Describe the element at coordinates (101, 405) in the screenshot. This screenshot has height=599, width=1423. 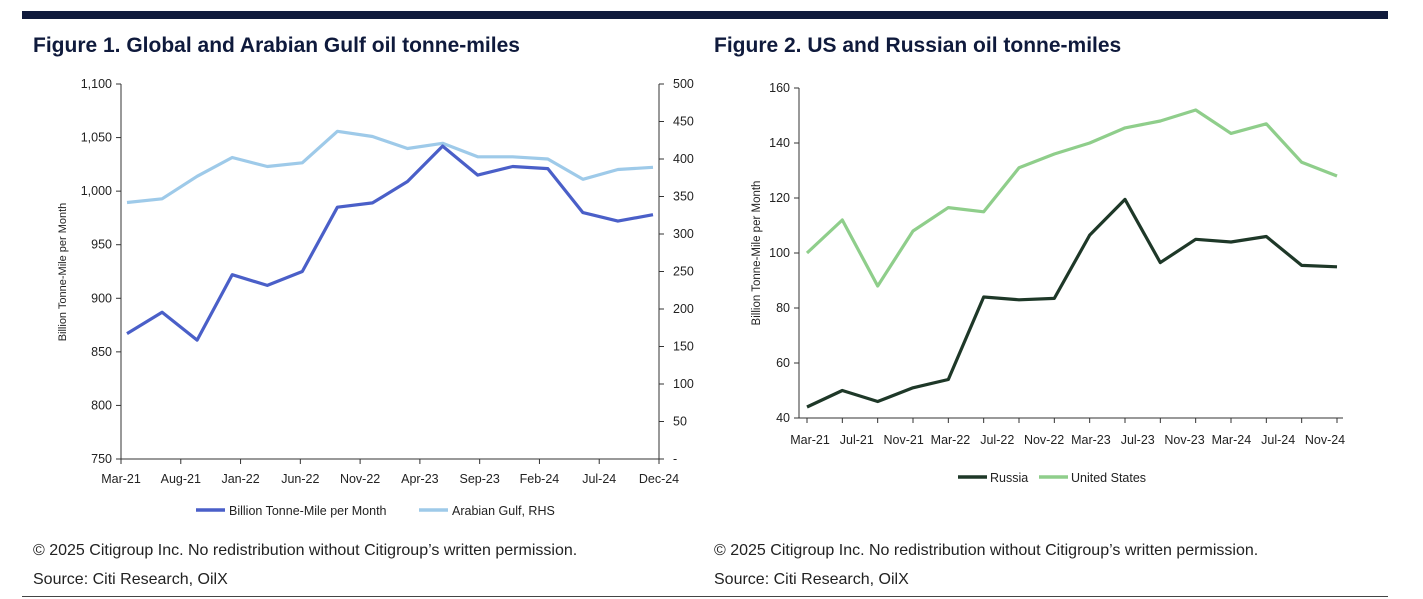
I see `y-tick-label: 800` at that location.